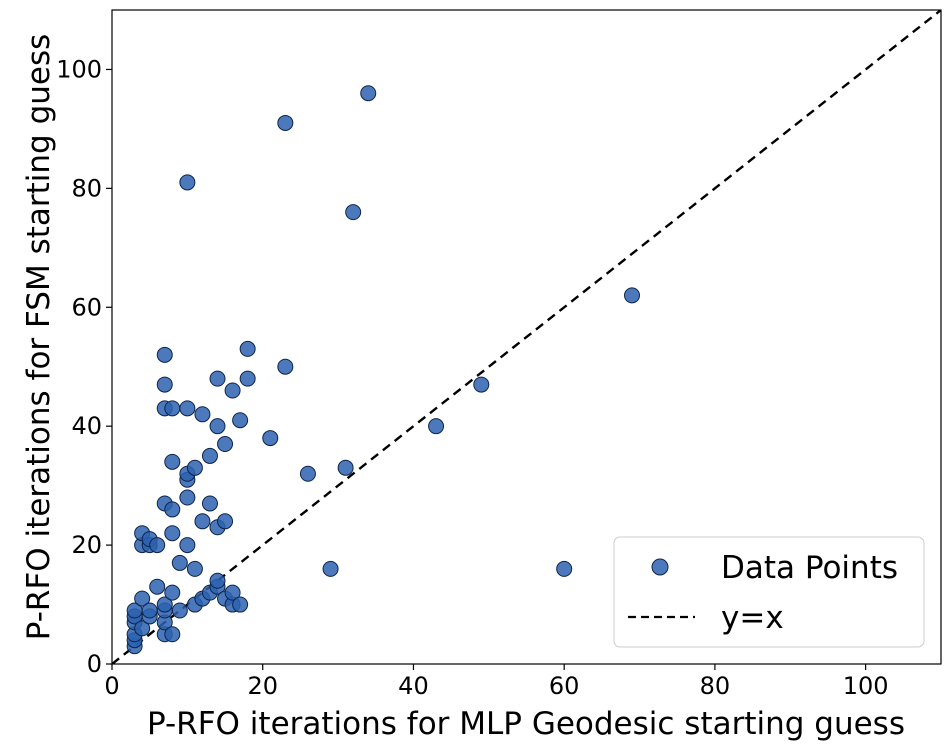 This screenshot has width=950, height=750. I want to click on y-tick-label: 100, so click(79, 69).